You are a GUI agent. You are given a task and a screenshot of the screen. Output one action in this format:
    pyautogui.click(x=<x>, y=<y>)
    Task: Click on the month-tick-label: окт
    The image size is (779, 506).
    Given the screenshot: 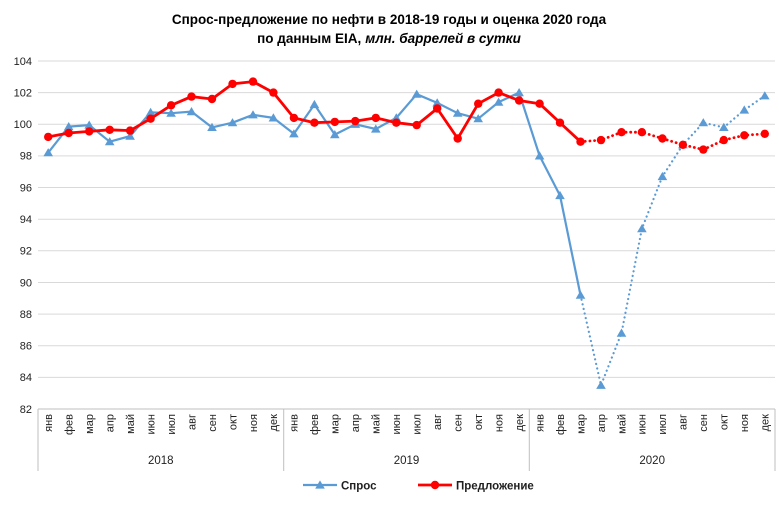 What is the action you would take?
    pyautogui.click(x=233, y=422)
    